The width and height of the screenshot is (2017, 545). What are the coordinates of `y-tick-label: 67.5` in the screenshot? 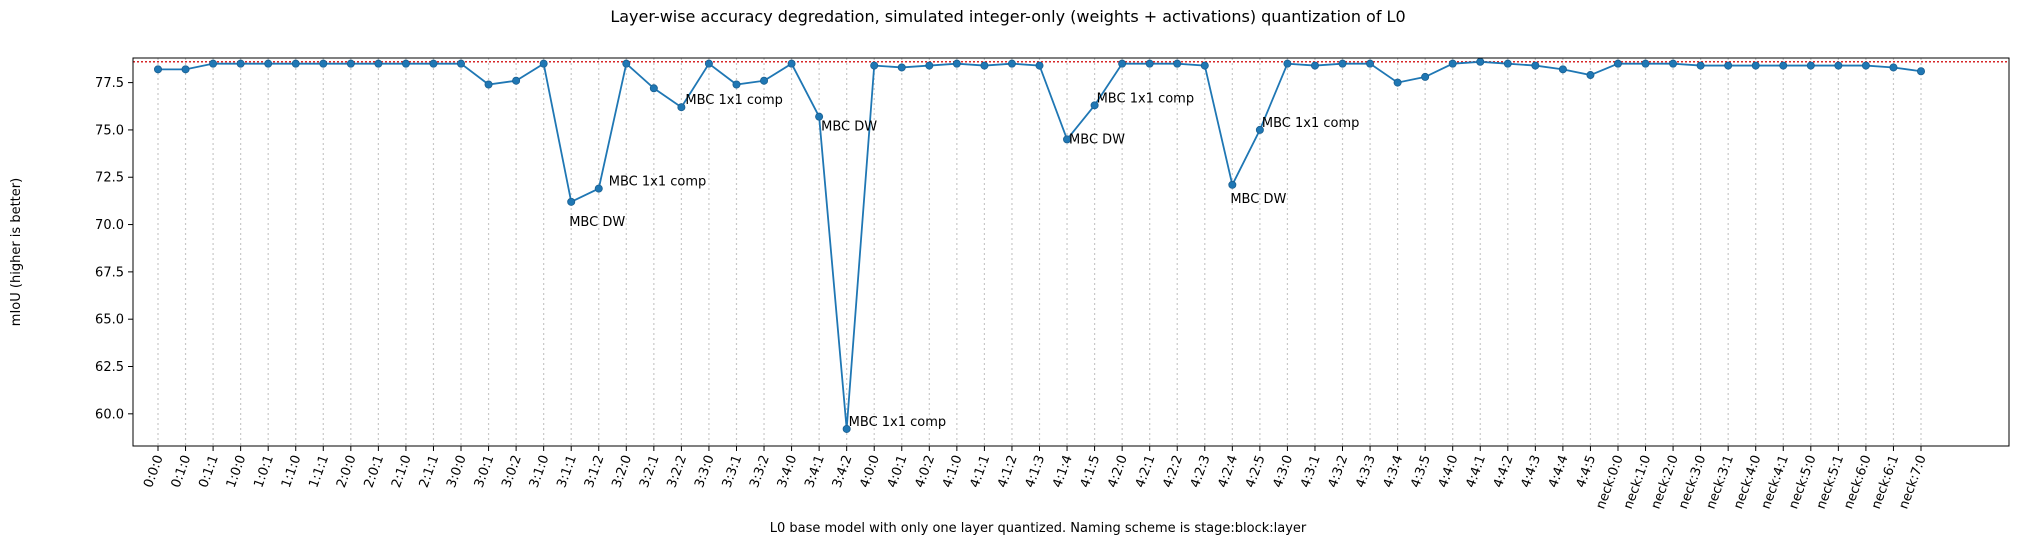 It's located at (109, 272).